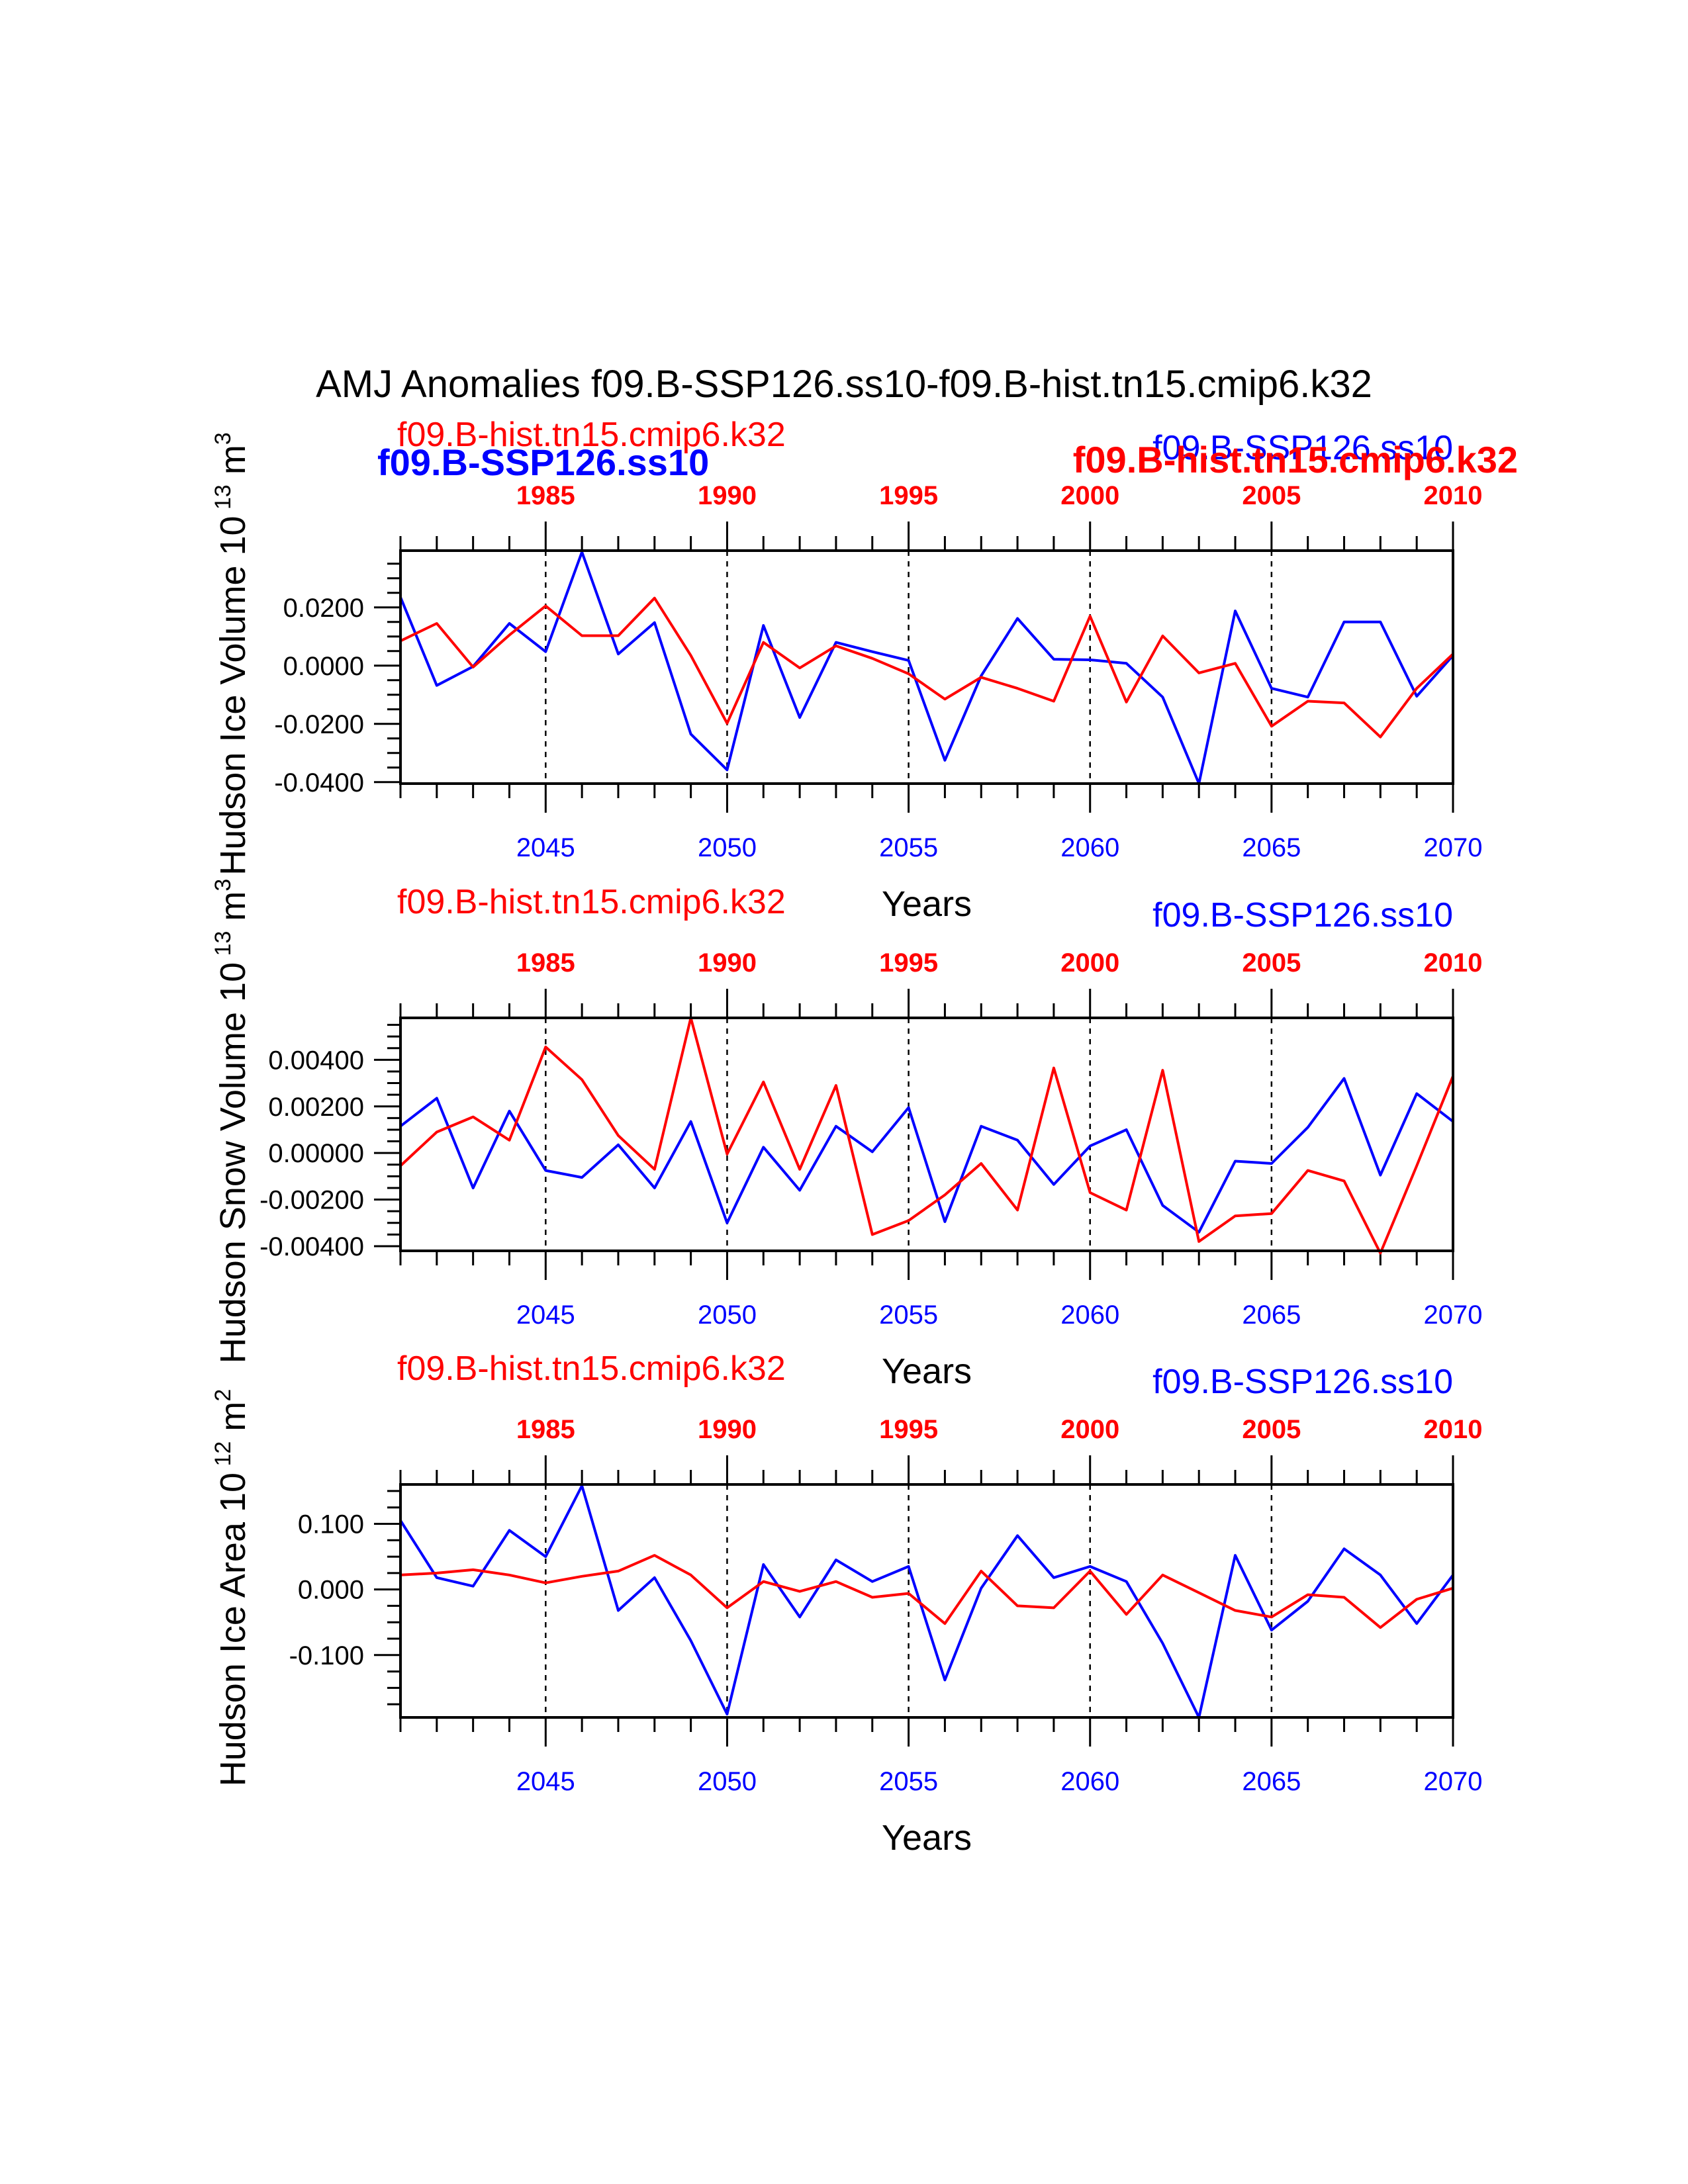 The height and width of the screenshot is (2184, 1688). I want to click on overlay-hist-label-right: f09.B-hist.tn15.cmip6.k32, so click(1295, 459).